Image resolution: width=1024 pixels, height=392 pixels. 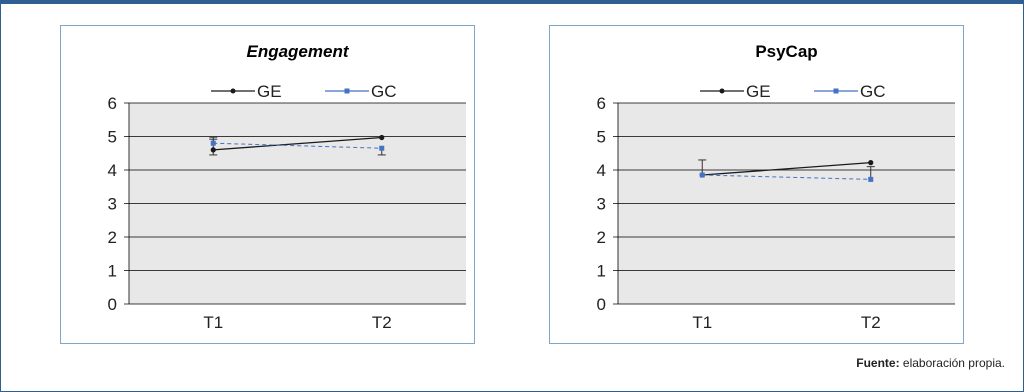 What do you see at coordinates (786, 51) in the screenshot?
I see `chart-title: PsyCap` at bounding box center [786, 51].